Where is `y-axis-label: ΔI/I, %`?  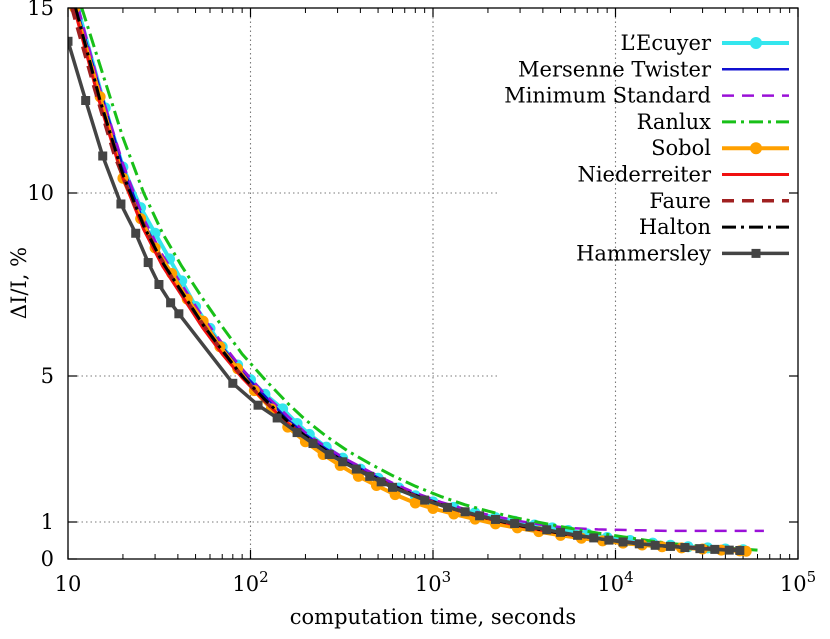 y-axis-label: ΔI/I, % is located at coordinates (19, 283).